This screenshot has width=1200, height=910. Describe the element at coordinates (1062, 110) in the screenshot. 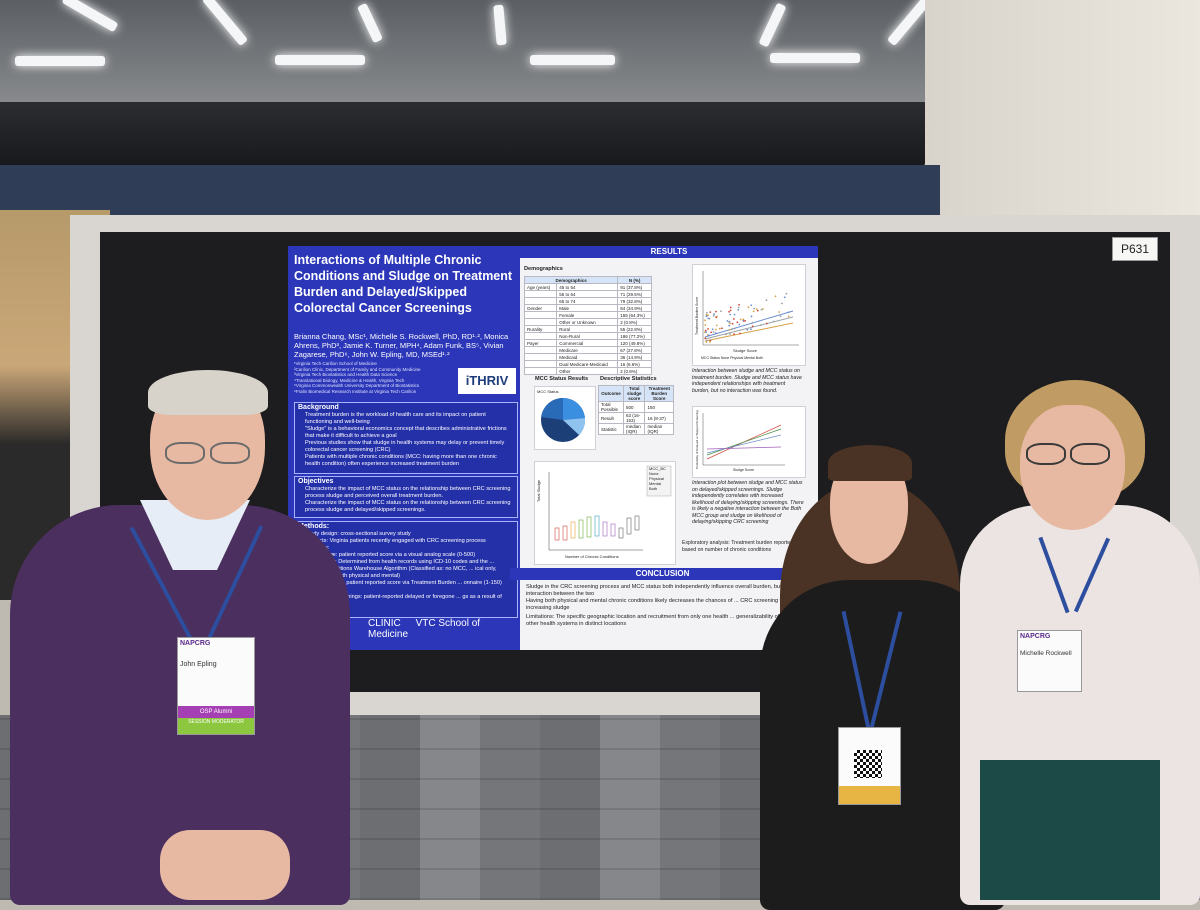

I see `right-wall` at that location.